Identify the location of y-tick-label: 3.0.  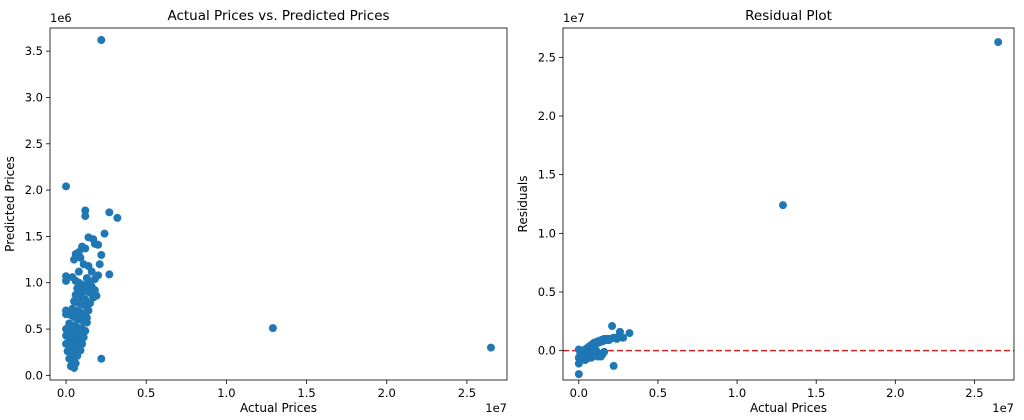
(34, 97).